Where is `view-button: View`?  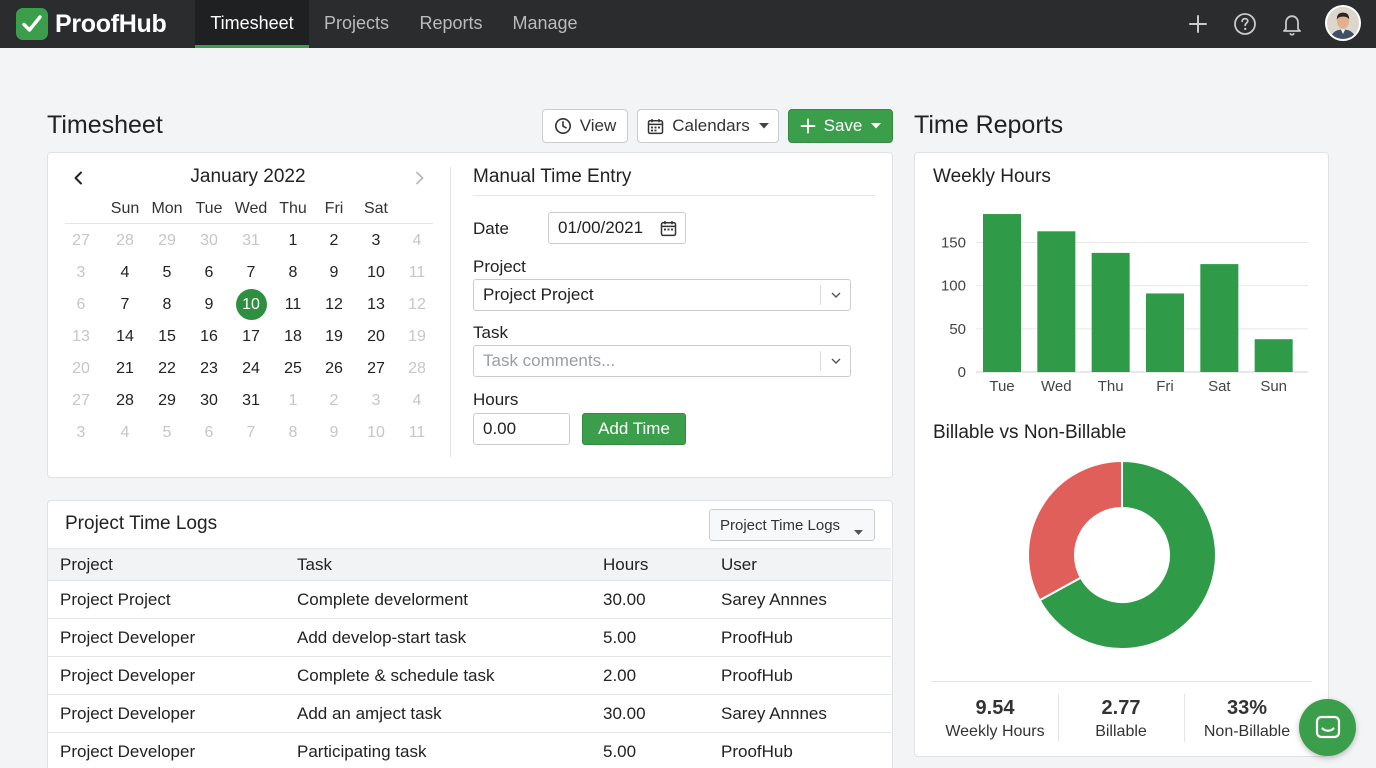
view-button: View is located at coordinates (585, 126).